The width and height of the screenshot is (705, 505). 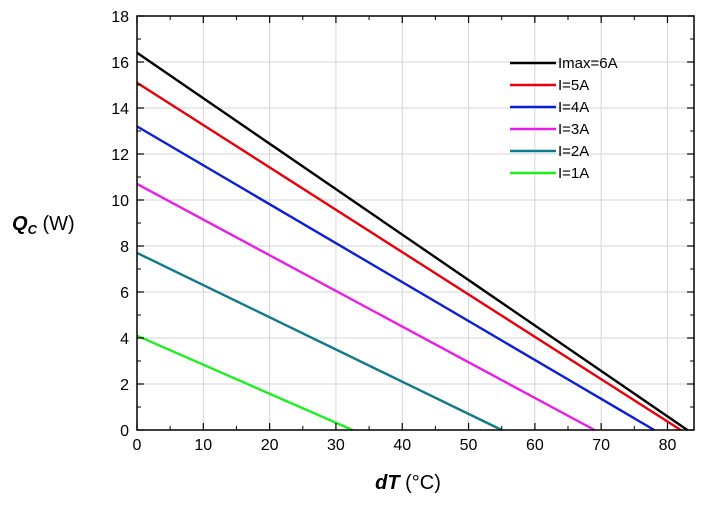 I want to click on y-axis-label: QC (W), so click(x=43, y=225).